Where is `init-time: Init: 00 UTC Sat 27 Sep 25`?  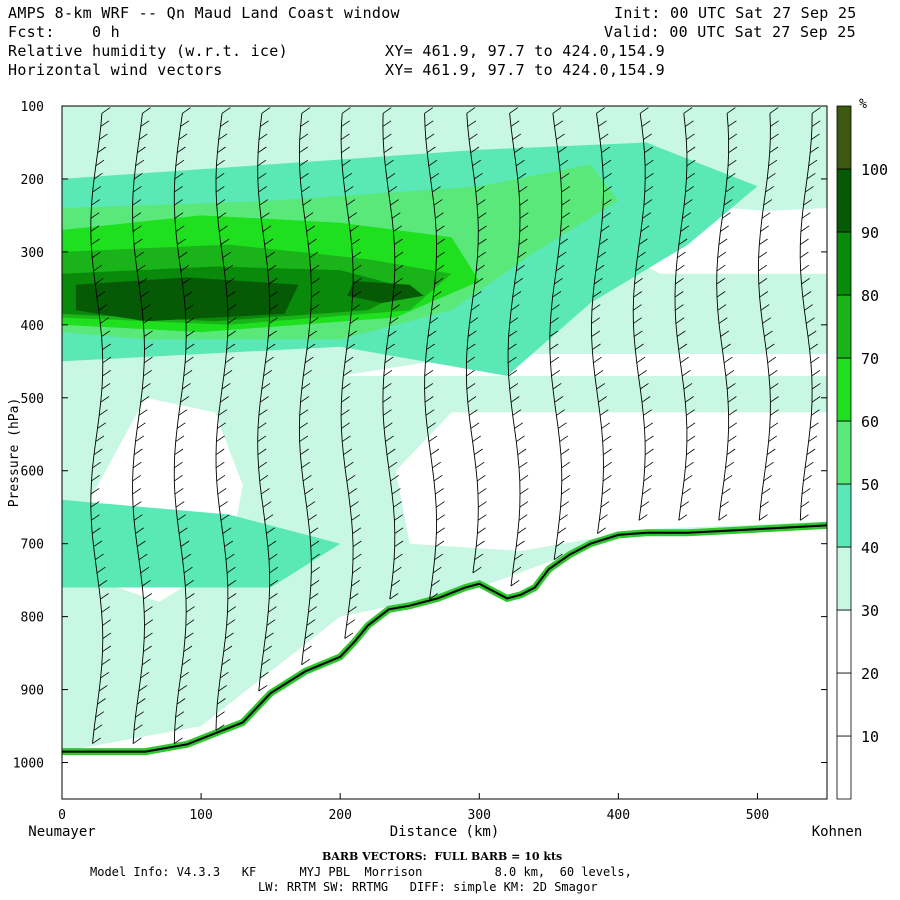 init-time: Init: 00 UTC Sat 27 Sep 25 is located at coordinates (735, 13).